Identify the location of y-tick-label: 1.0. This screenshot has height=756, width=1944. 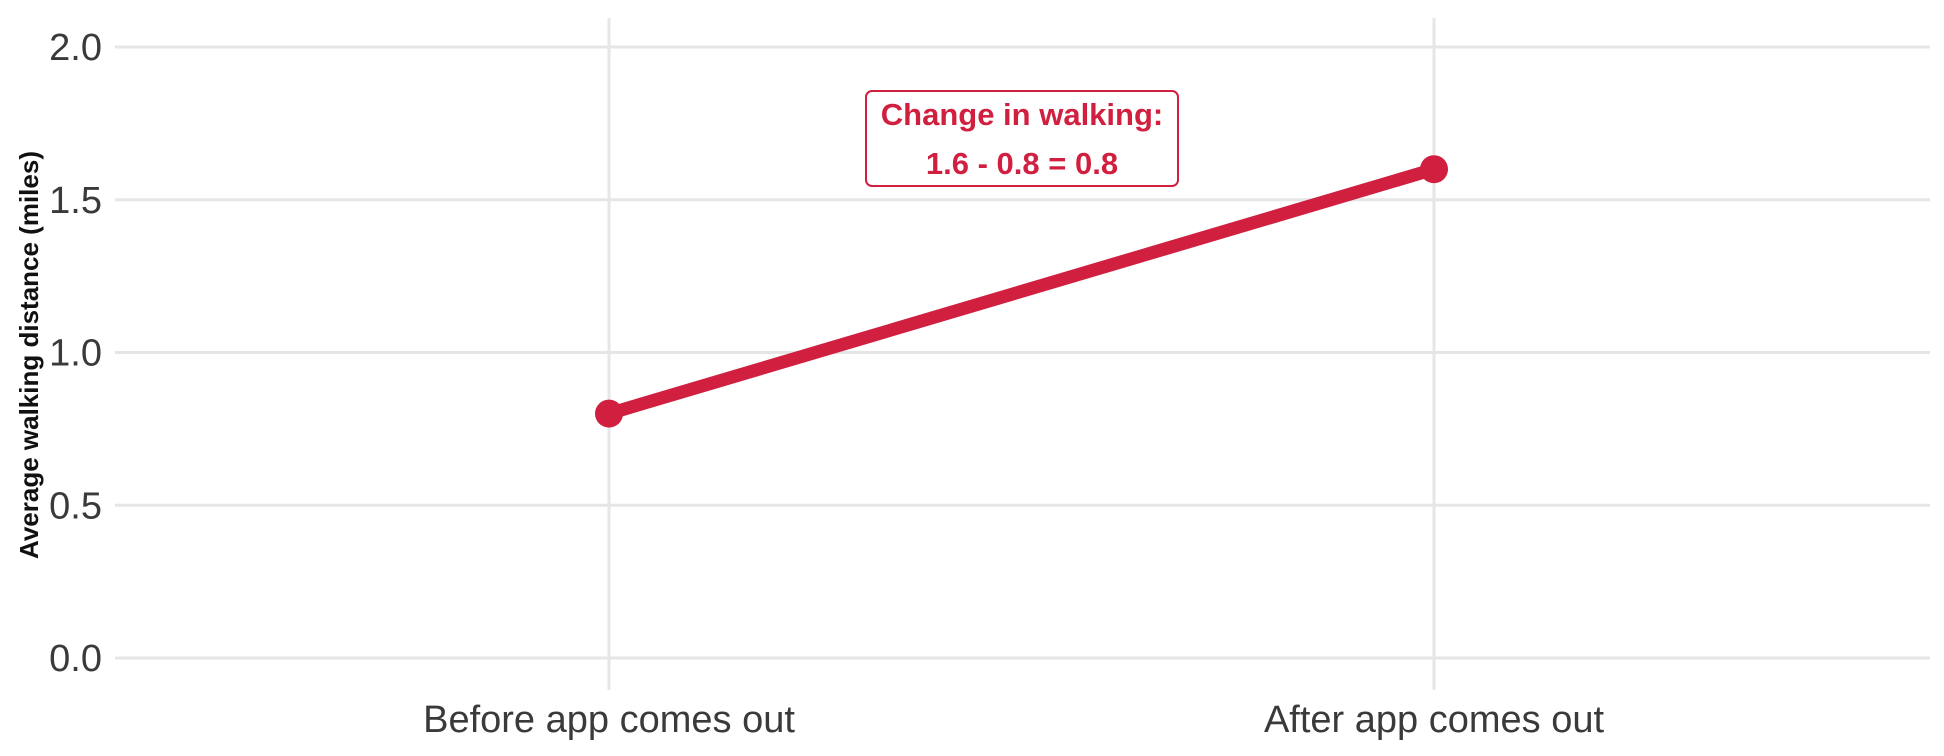
(75, 354).